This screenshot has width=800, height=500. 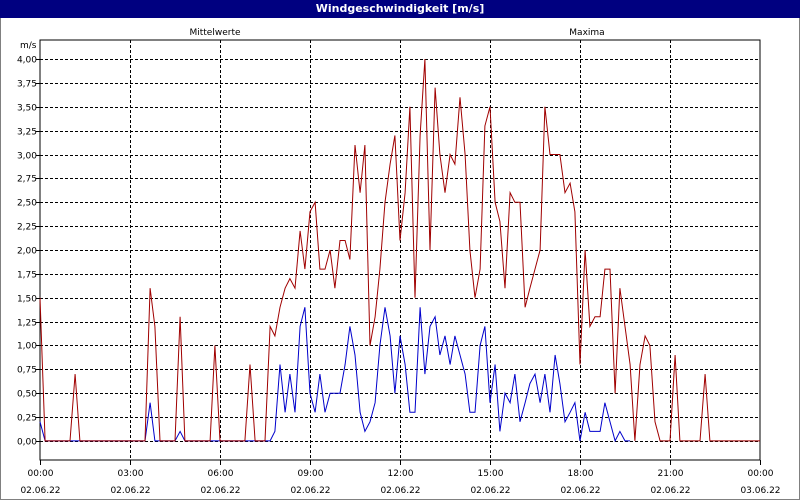 I want to click on y-tick-label: 1,75, so click(x=27, y=276).